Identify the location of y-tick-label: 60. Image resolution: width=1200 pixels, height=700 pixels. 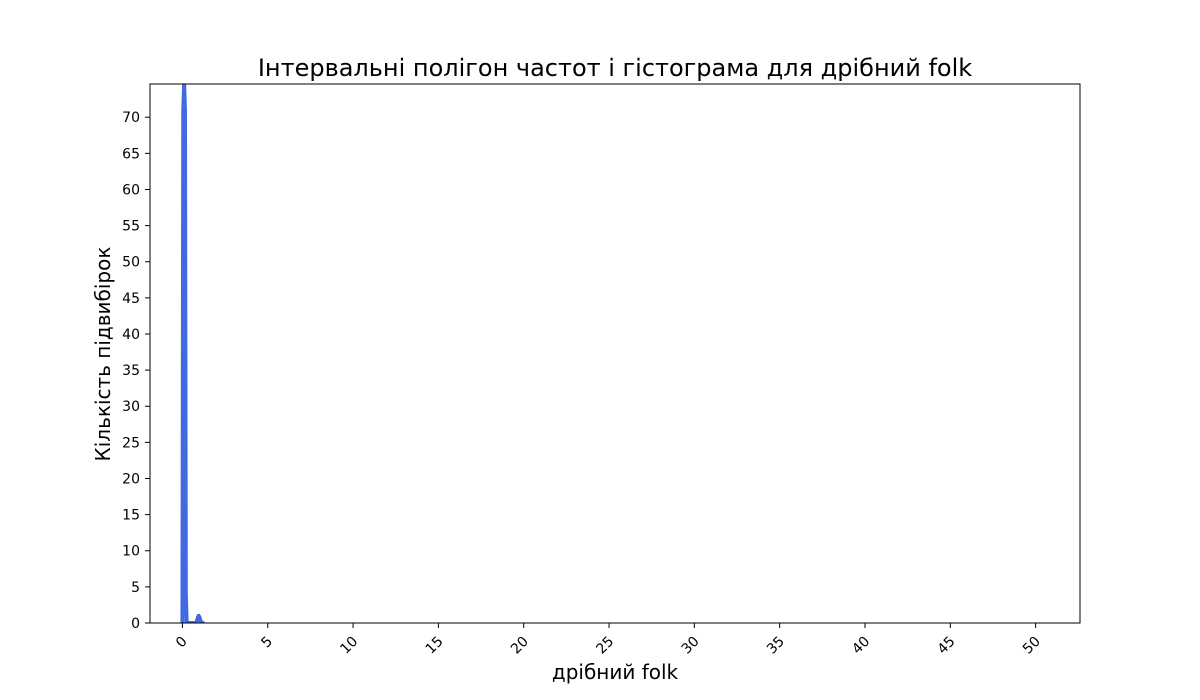
(131, 190).